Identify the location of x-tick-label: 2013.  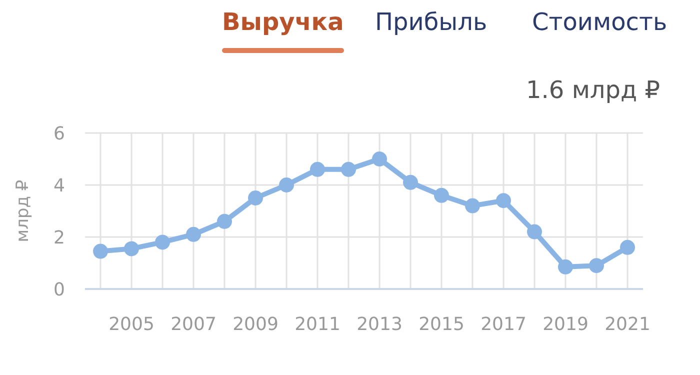
(379, 324).